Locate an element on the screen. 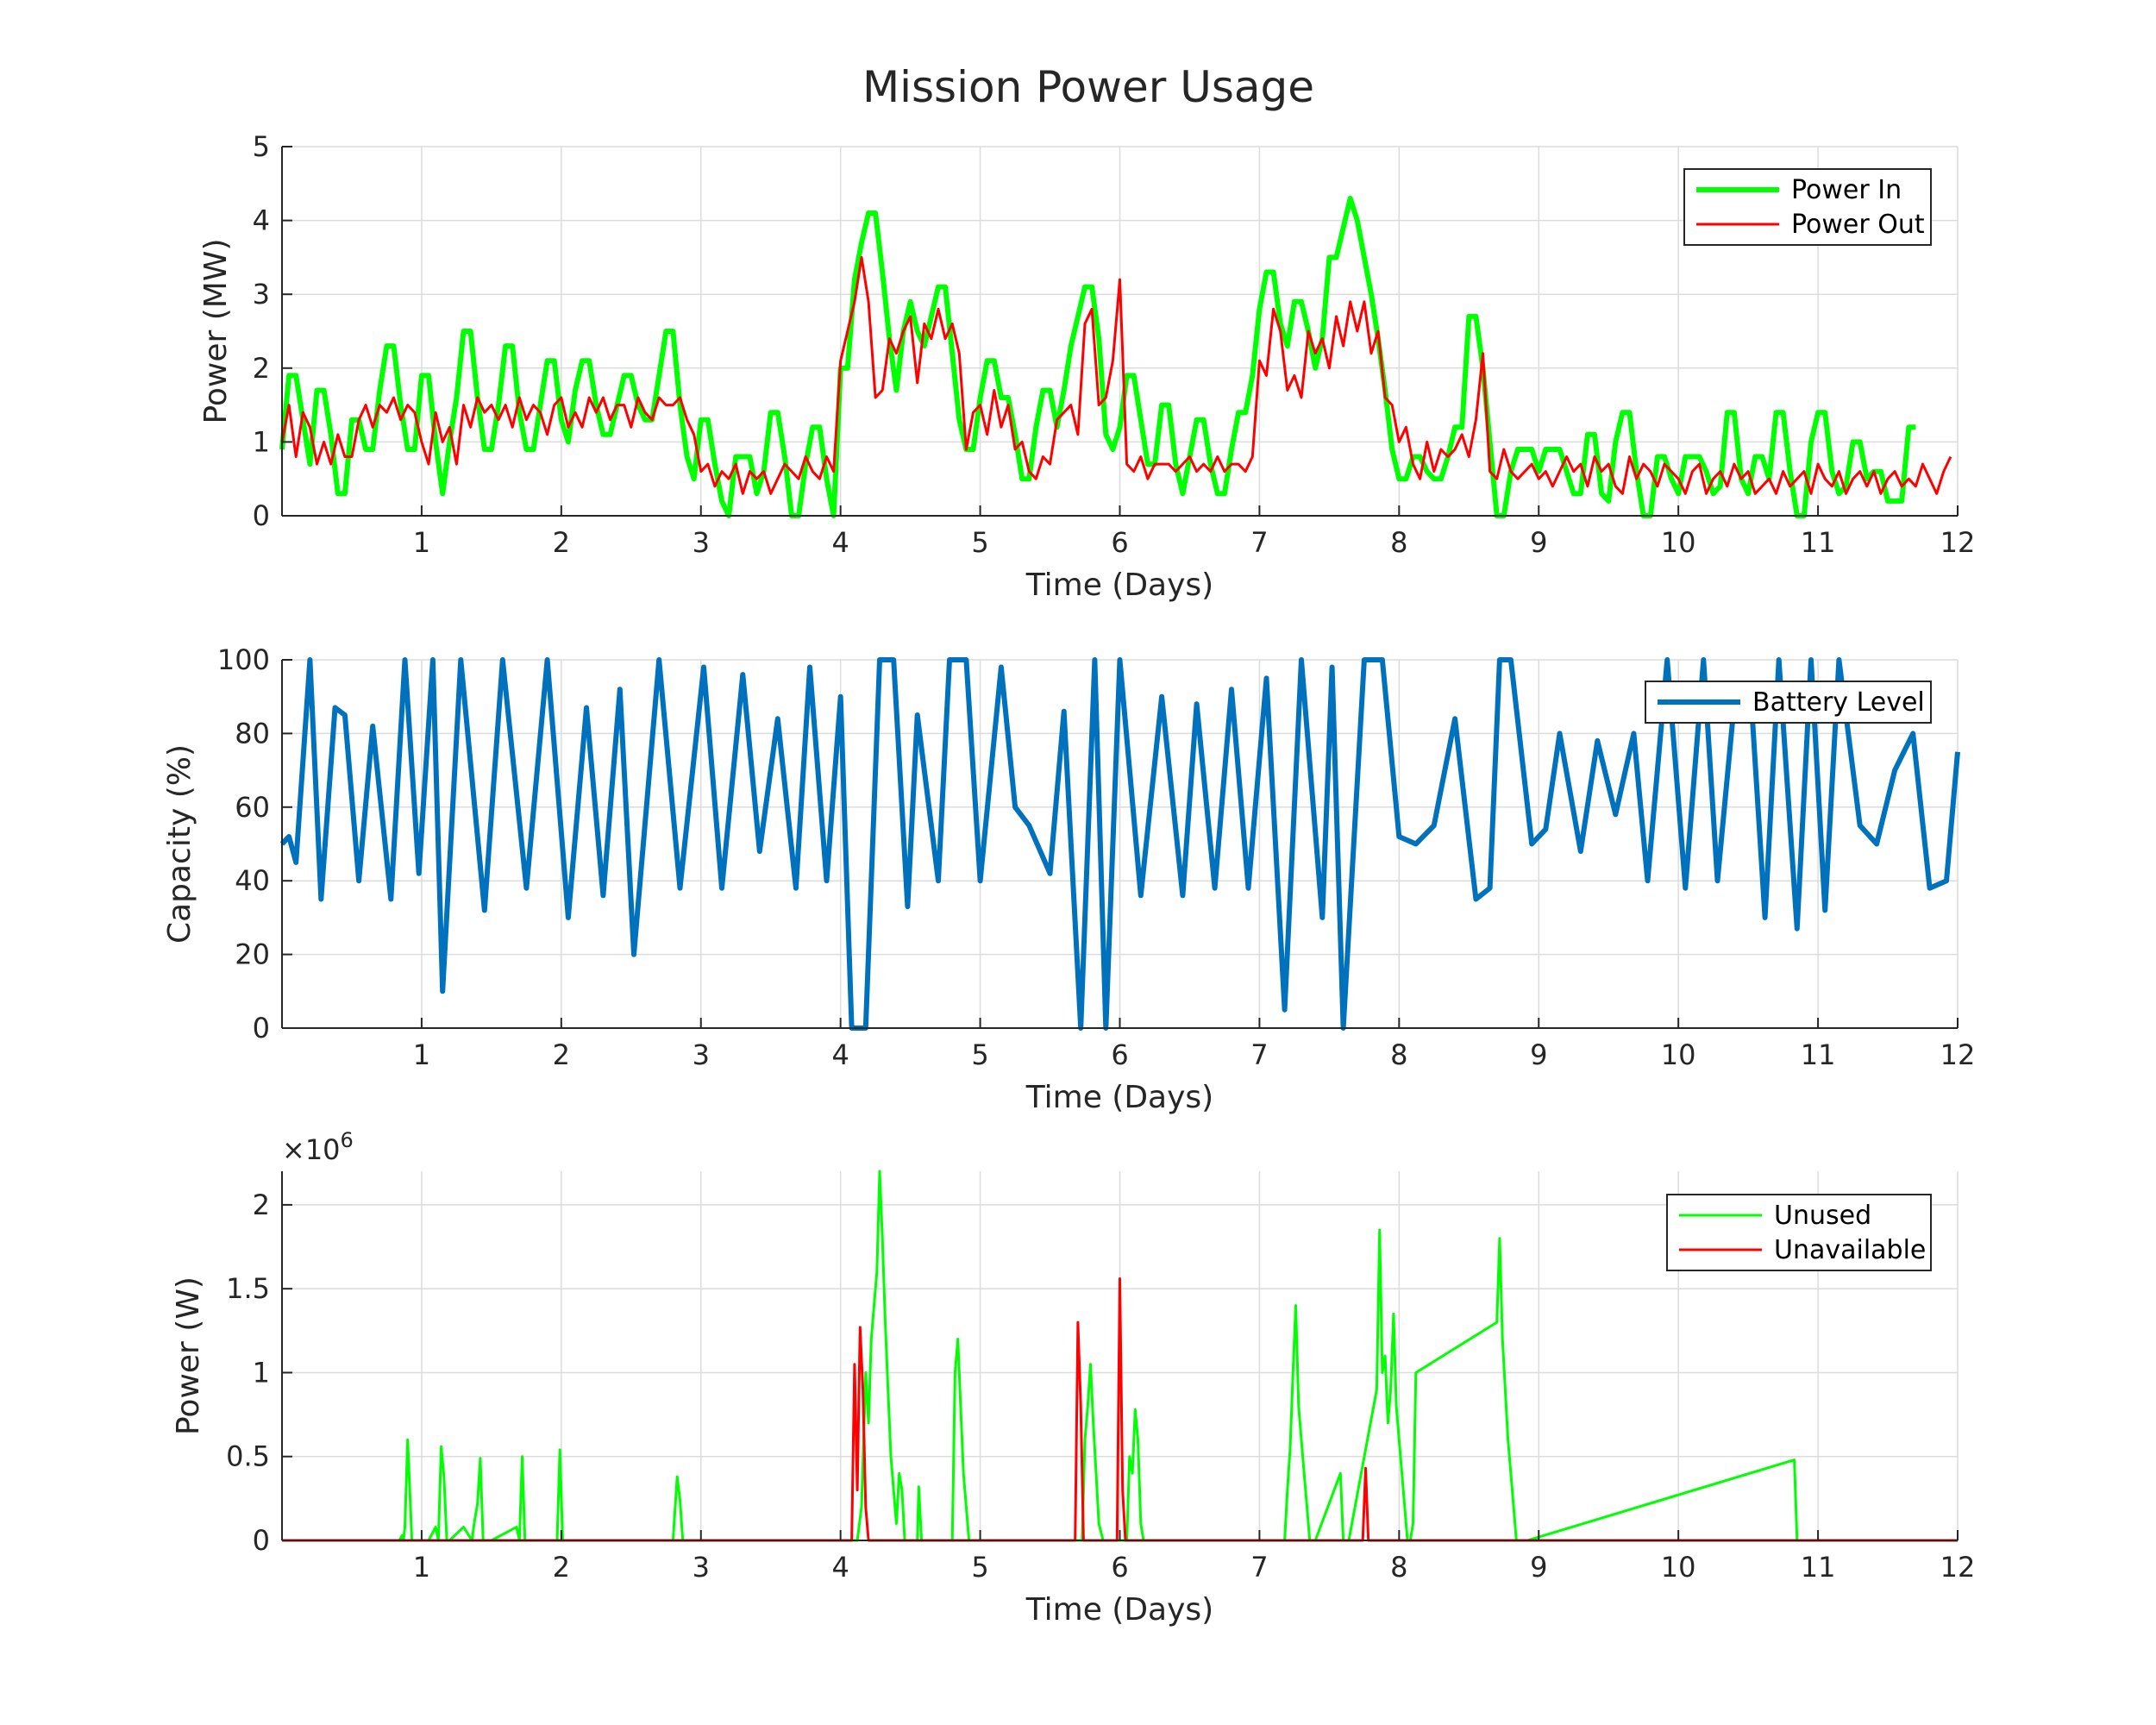 The height and width of the screenshot is (1725, 2156). figure-title: Mission Power Usage is located at coordinates (1088, 87).